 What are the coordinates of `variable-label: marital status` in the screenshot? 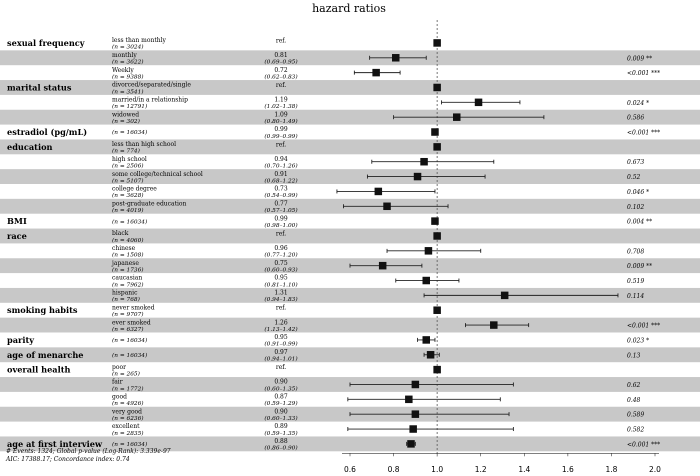 It's located at (39, 87).